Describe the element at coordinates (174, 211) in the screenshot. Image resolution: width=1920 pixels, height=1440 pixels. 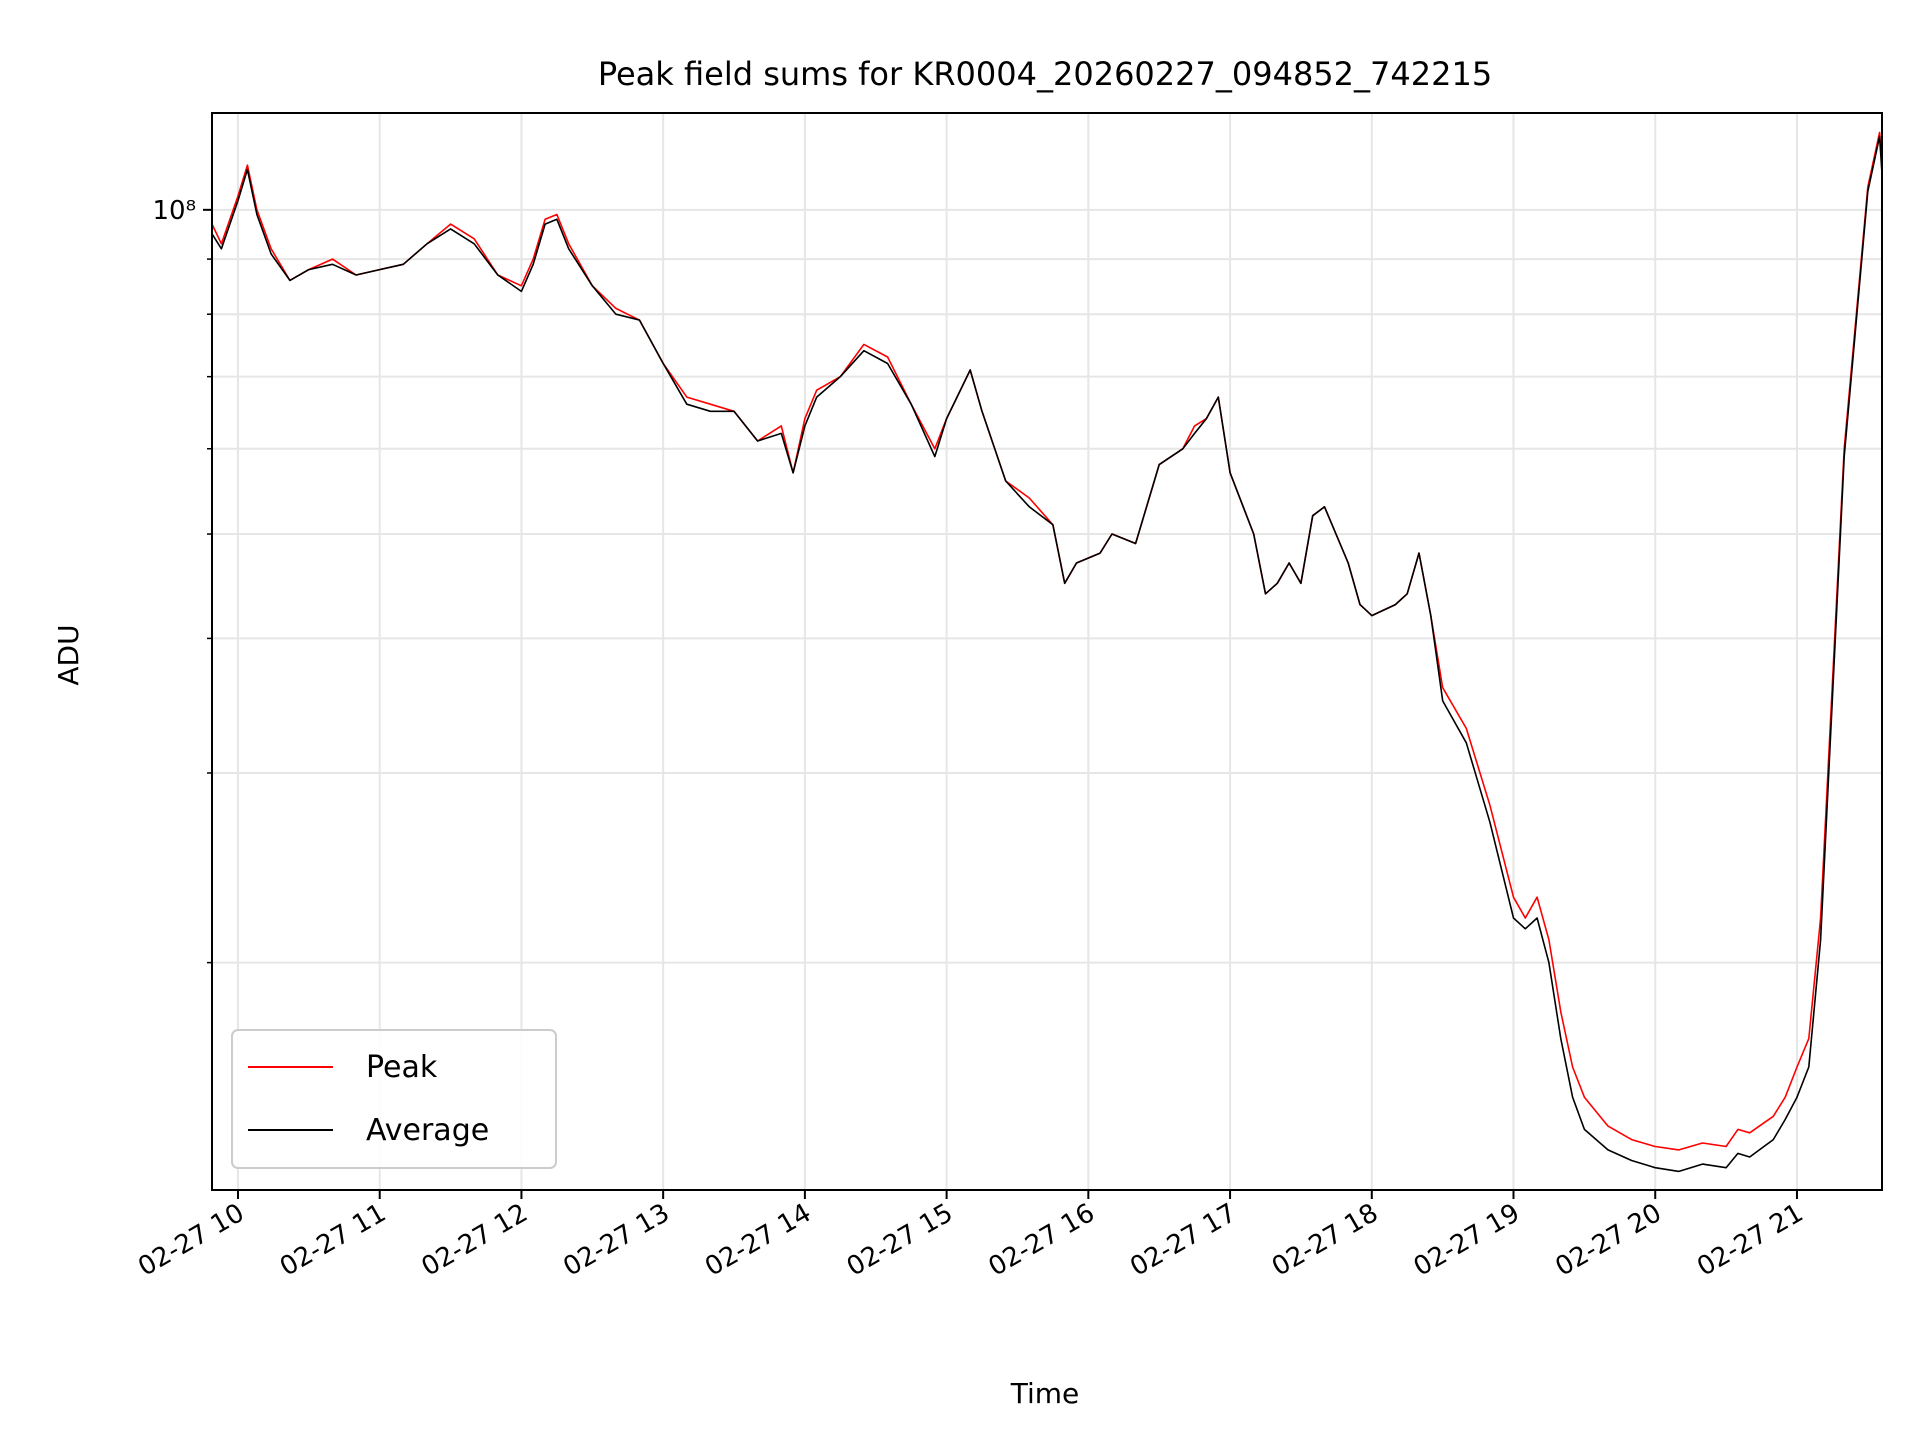
I see `y-tick-label: 10⁸` at that location.